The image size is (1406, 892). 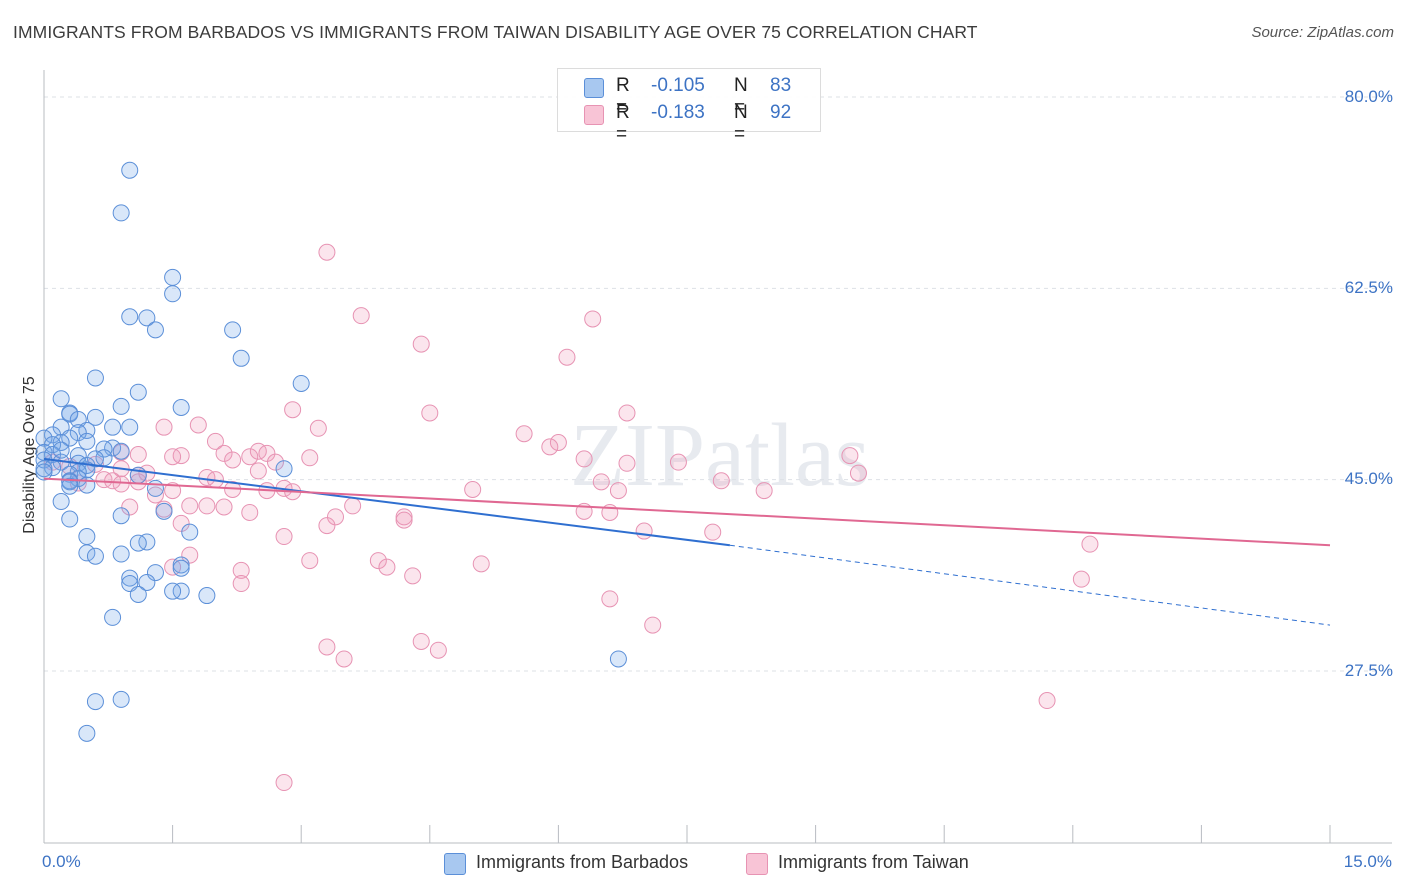 I want to click on taiwan-trend-line, so click(x=687, y=512).